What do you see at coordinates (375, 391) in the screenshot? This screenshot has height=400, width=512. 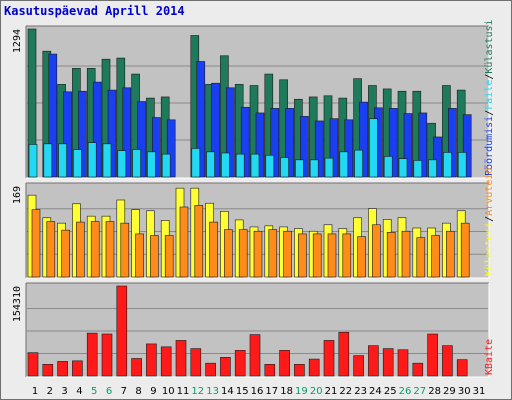 I see `x-tick-label-24: 24` at bounding box center [375, 391].